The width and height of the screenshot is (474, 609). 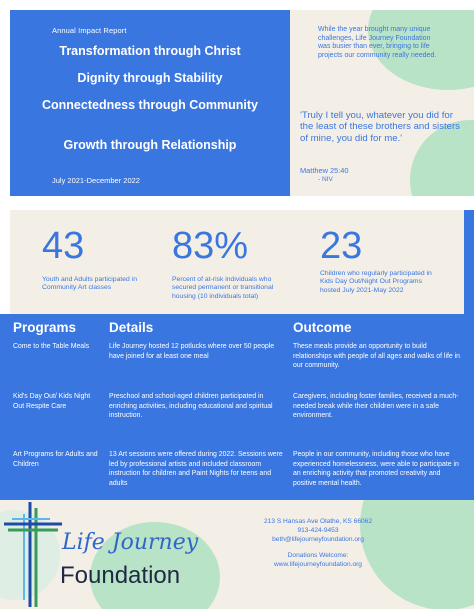 I want to click on row3-program: Art Programs for Adults and Children, so click(x=55, y=459).